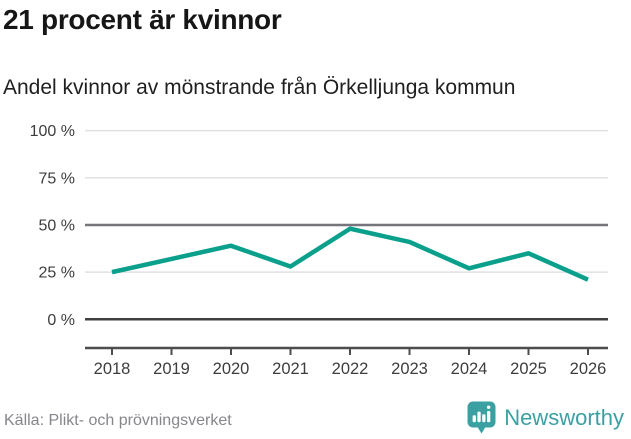 The image size is (631, 439). Describe the element at coordinates (409, 369) in the screenshot. I see `x-axis-label: 2023` at that location.